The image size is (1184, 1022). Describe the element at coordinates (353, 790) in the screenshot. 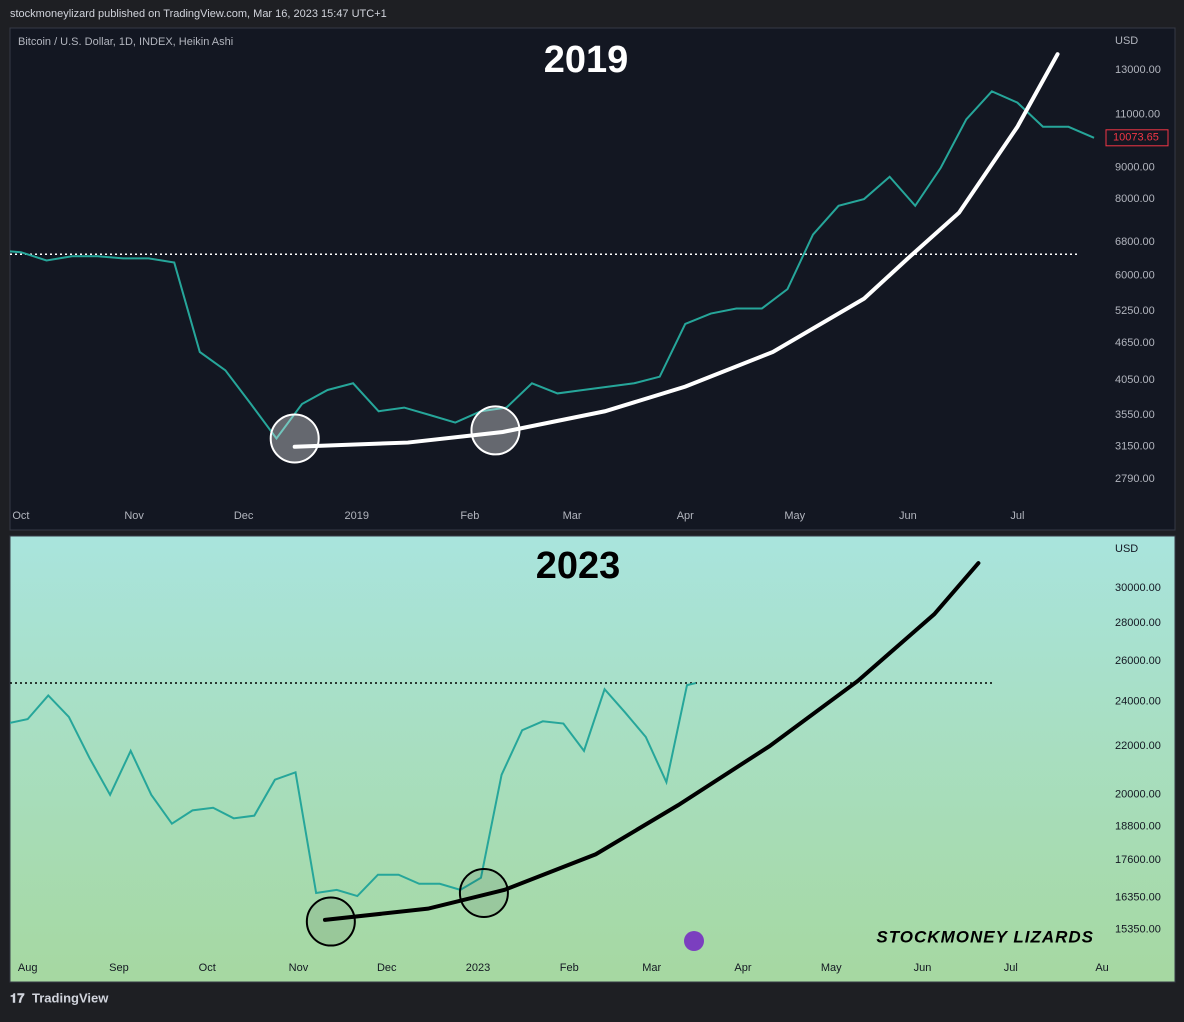

I see `price-line` at that location.